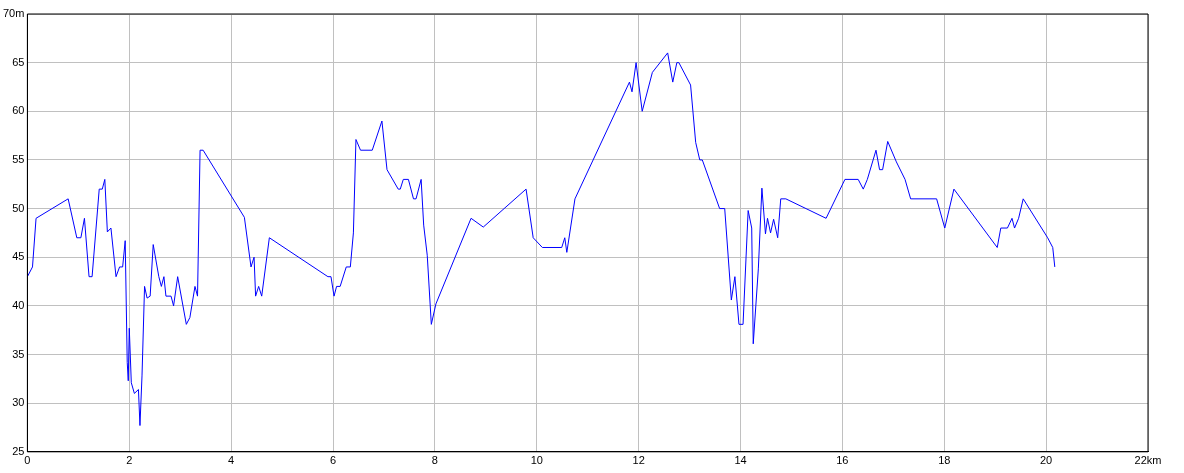 The width and height of the screenshot is (1184, 473). I want to click on y-tick-label: 70m, so click(13, 13).